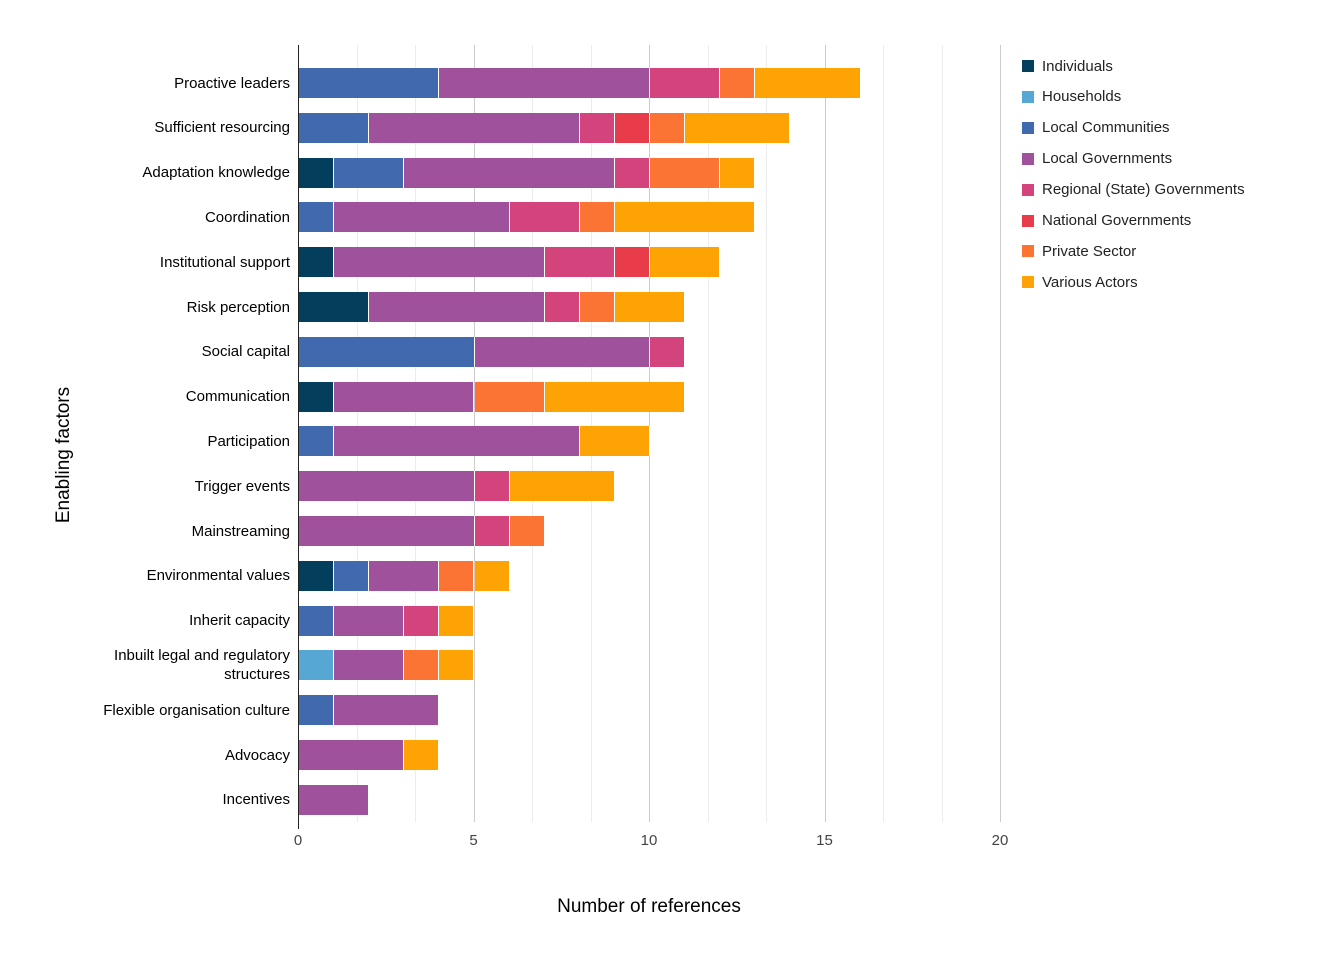 The image size is (1338, 969). I want to click on legend-item: Local Governments, so click(1097, 159).